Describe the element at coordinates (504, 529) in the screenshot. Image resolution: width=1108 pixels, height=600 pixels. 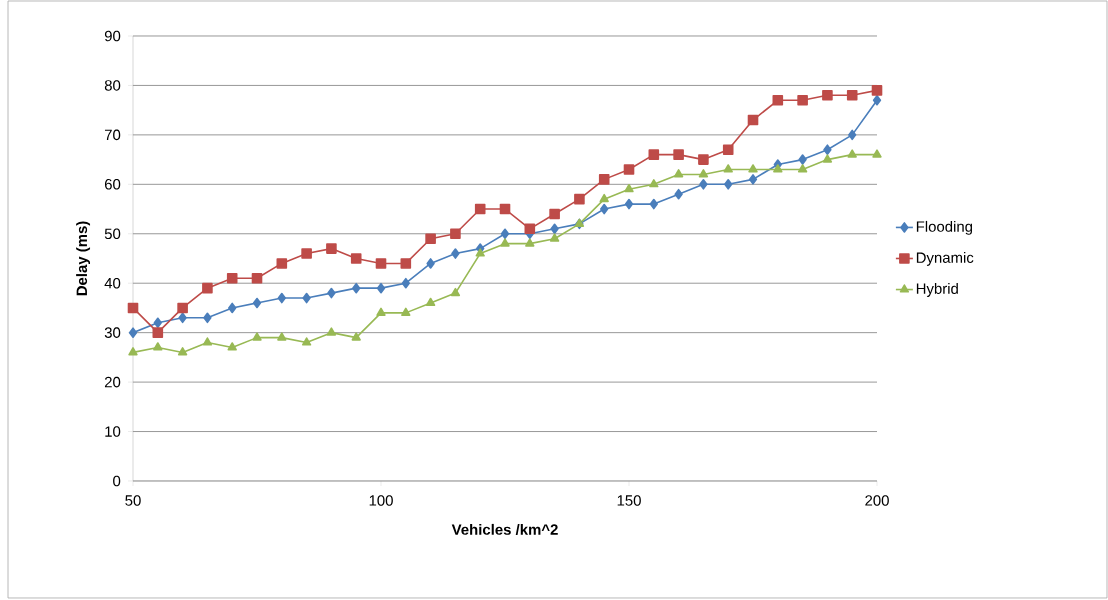
I see `x-axis-title: Vehicles /km^2` at that location.